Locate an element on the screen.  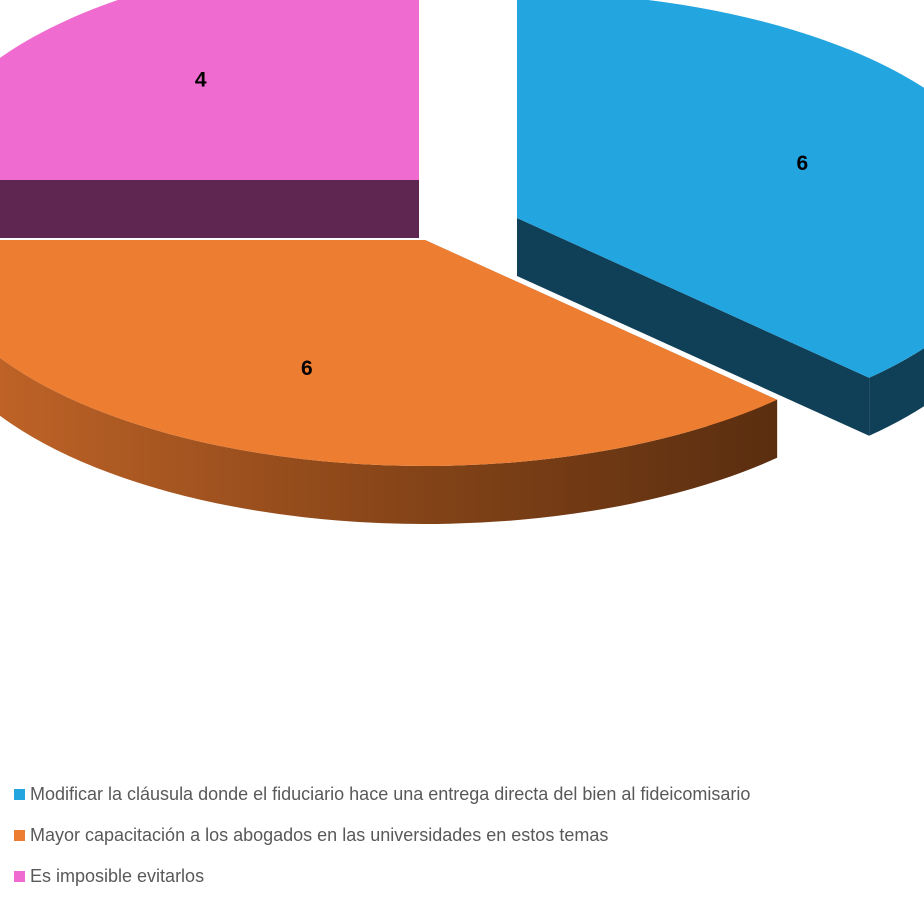
data-label: 4 is located at coordinates (201, 79).